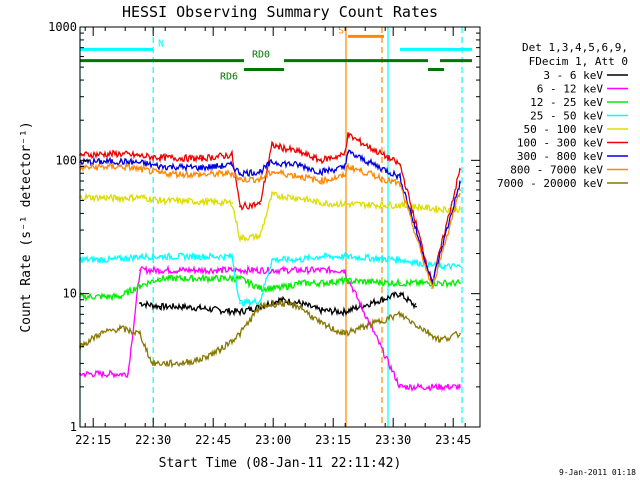 The width and height of the screenshot is (640, 480). What do you see at coordinates (333, 440) in the screenshot?
I see `x-tick-label-4: 23:15` at bounding box center [333, 440].